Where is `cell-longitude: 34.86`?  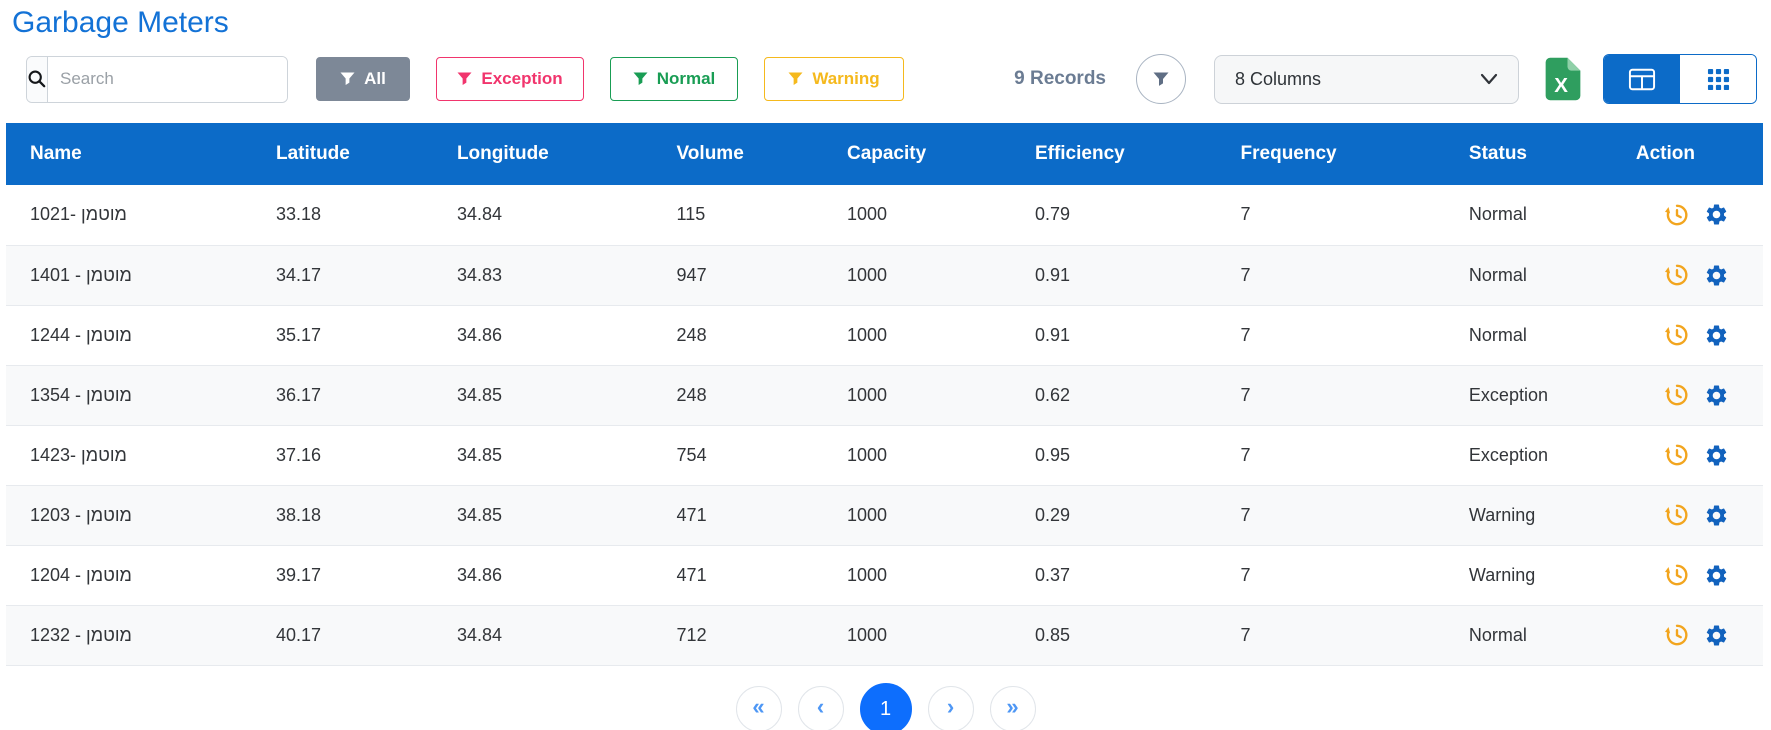 cell-longitude: 34.86 is located at coordinates (542, 335).